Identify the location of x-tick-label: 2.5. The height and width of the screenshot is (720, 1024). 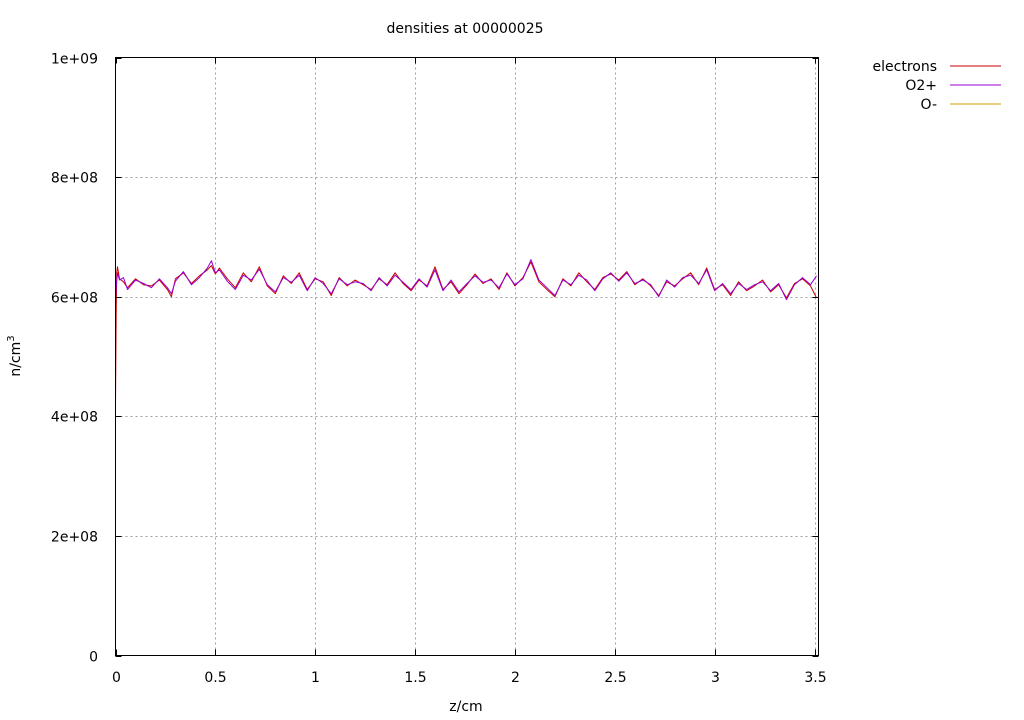
(615, 678).